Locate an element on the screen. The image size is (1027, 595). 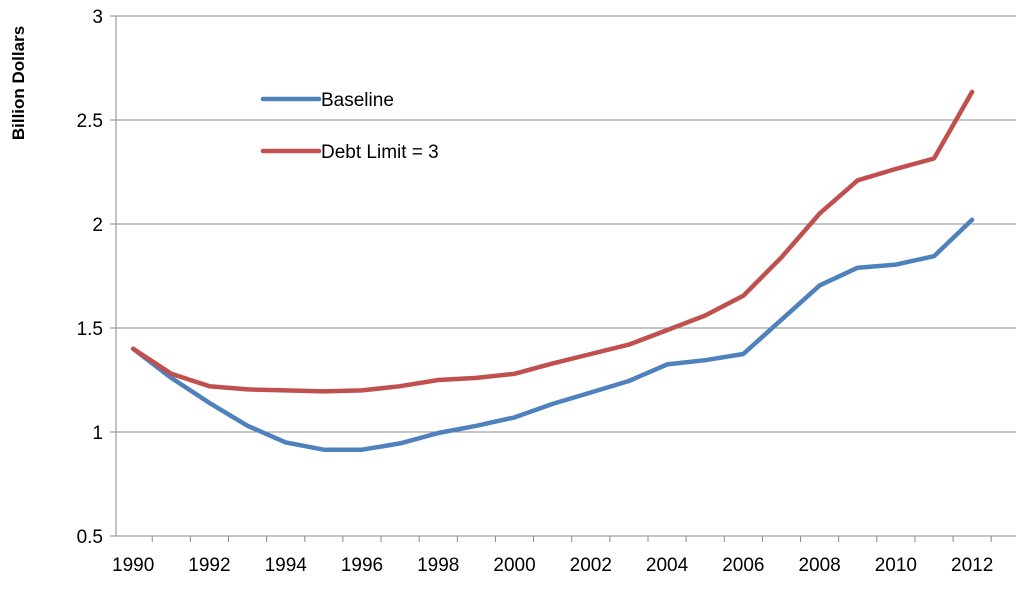
x-tick-label: 2006 is located at coordinates (743, 565).